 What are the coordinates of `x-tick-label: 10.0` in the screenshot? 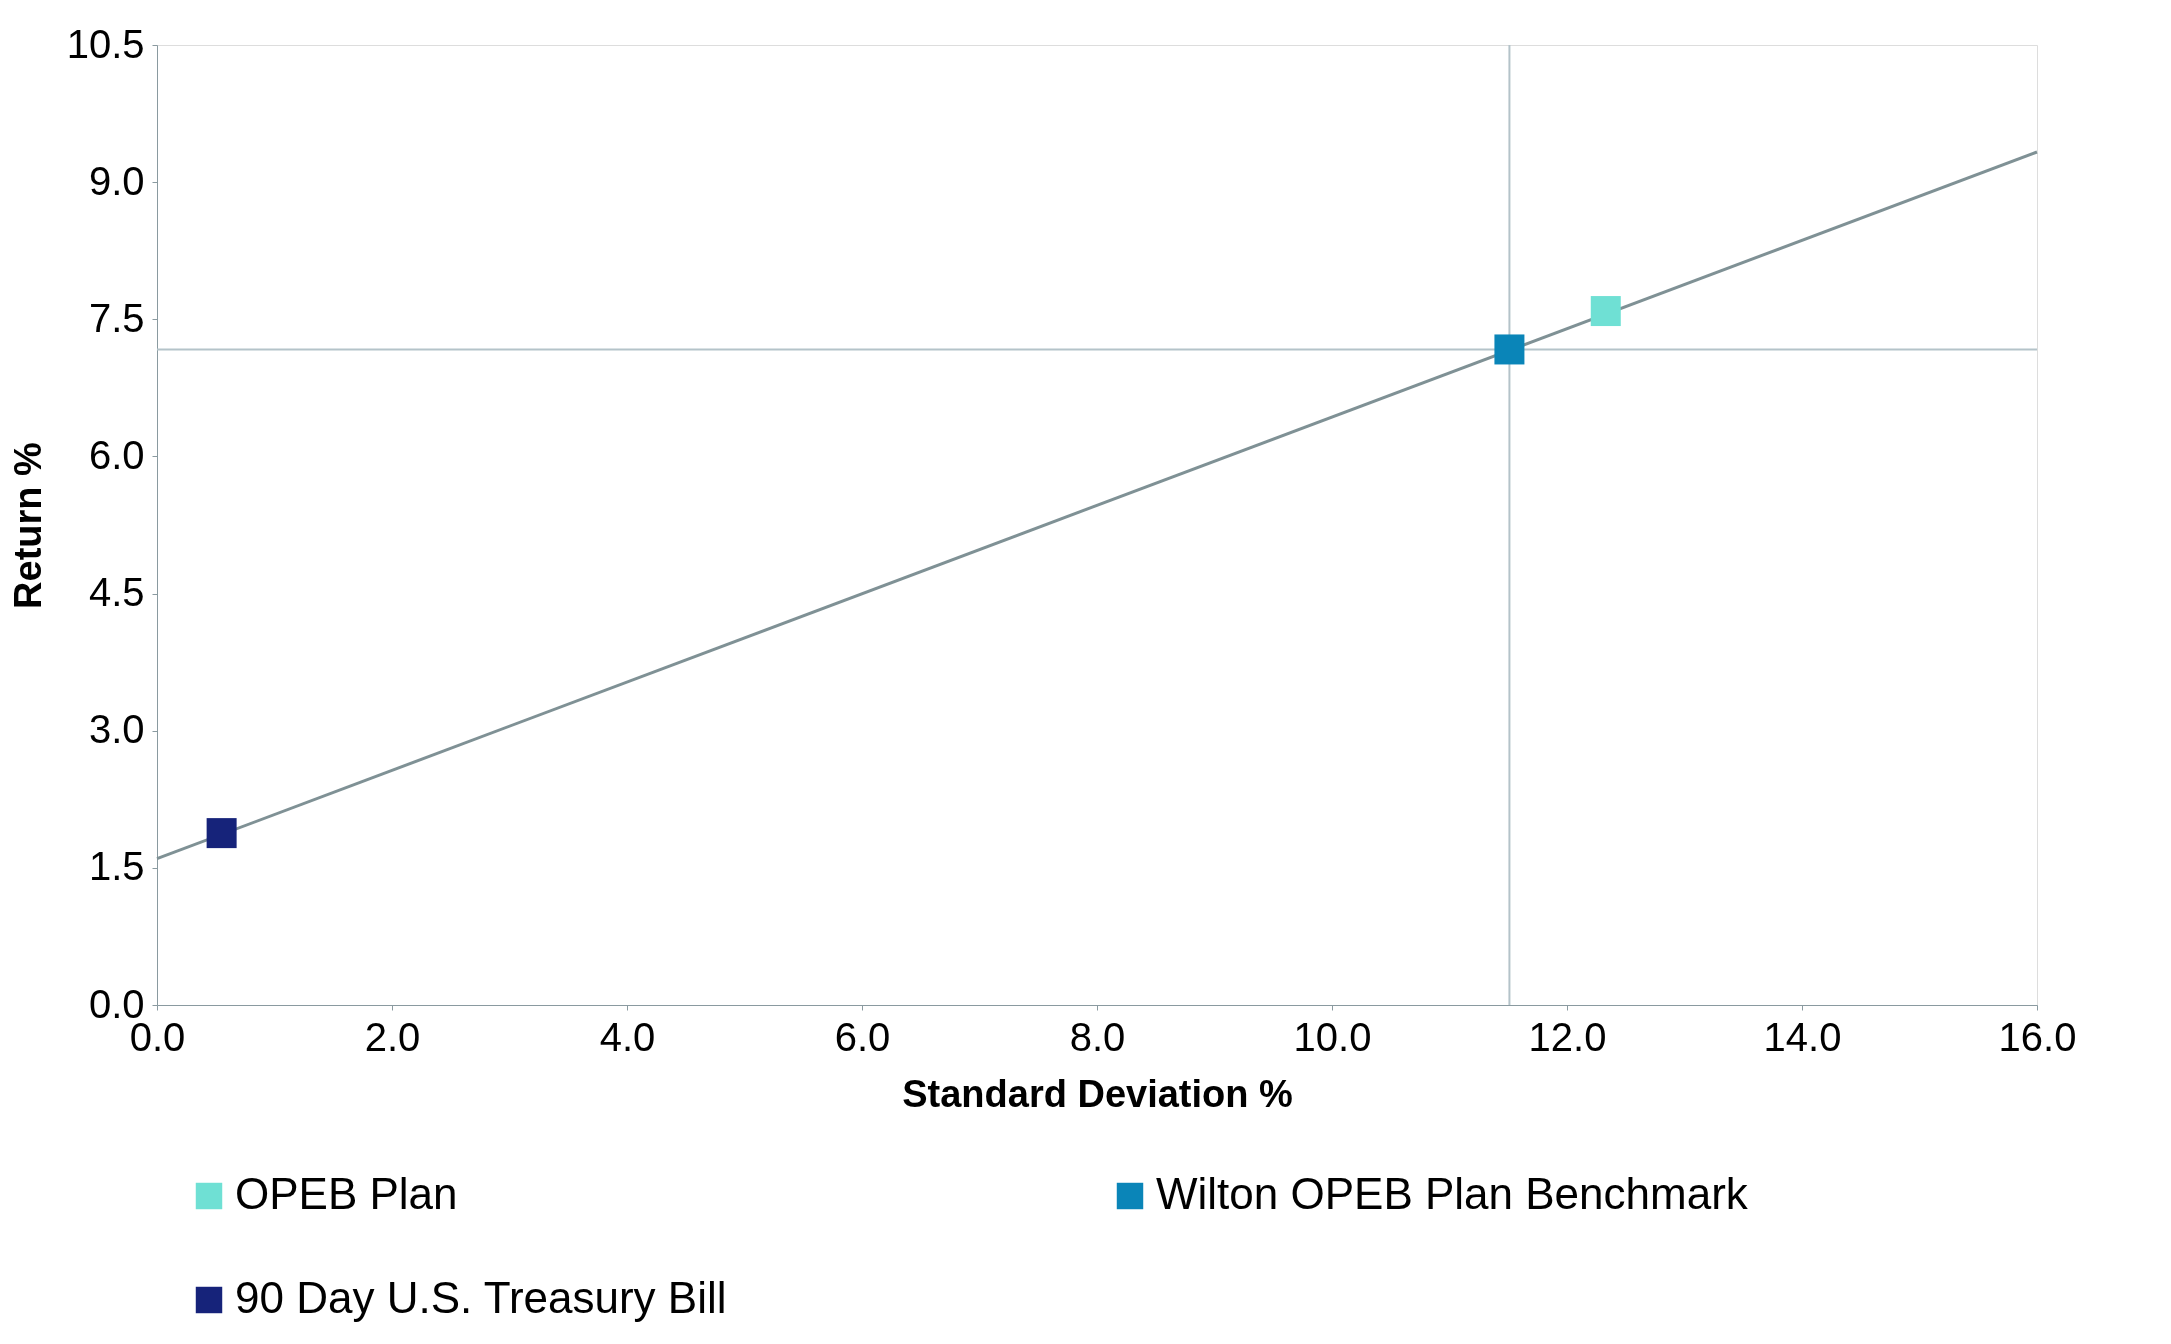 It's located at (1332, 1036).